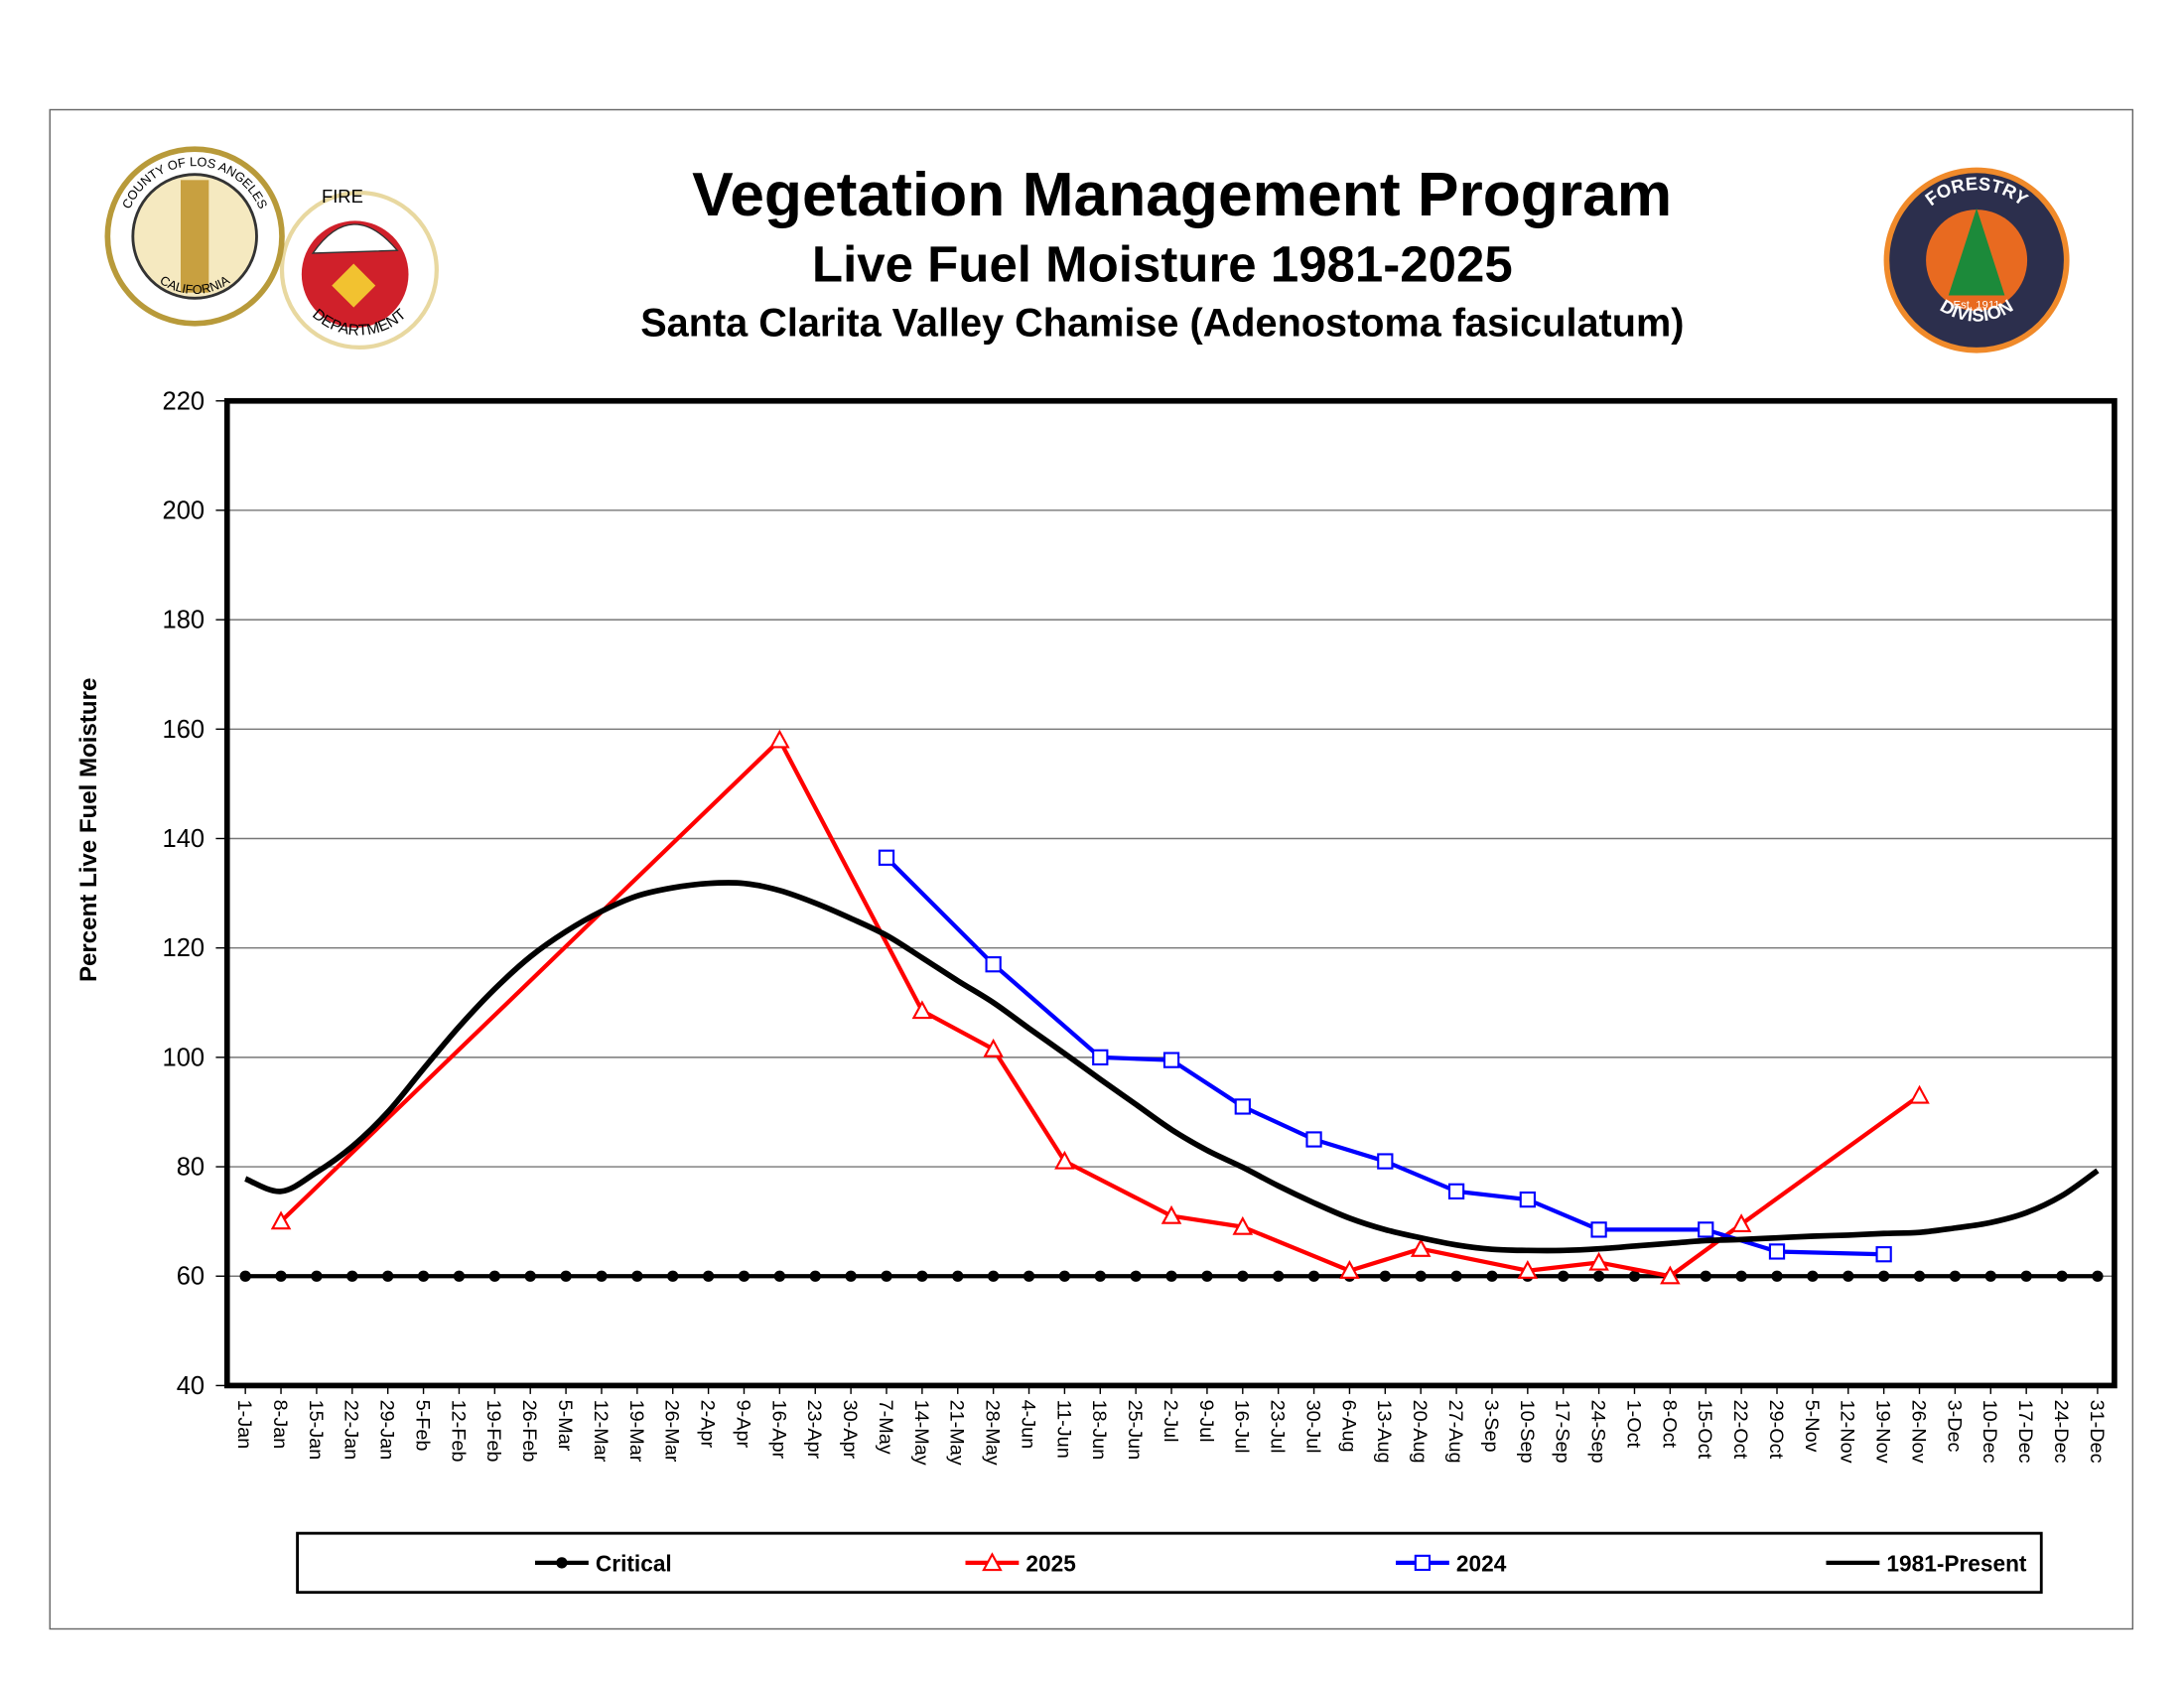 The height and width of the screenshot is (1688, 2184). I want to click on x-tick-label: 24-Dec, so click(2061, 1432).